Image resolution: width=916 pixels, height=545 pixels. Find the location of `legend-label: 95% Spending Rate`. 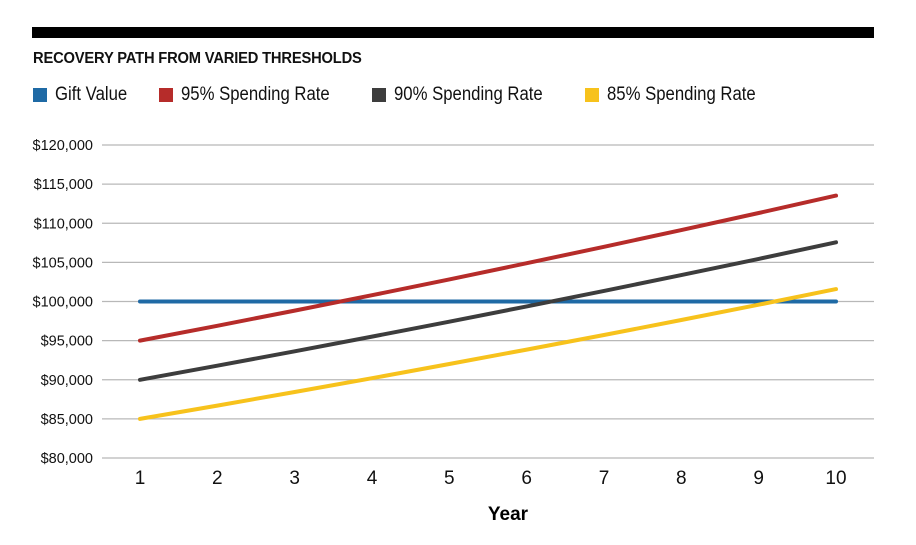

legend-label: 95% Spending Rate is located at coordinates (255, 94).